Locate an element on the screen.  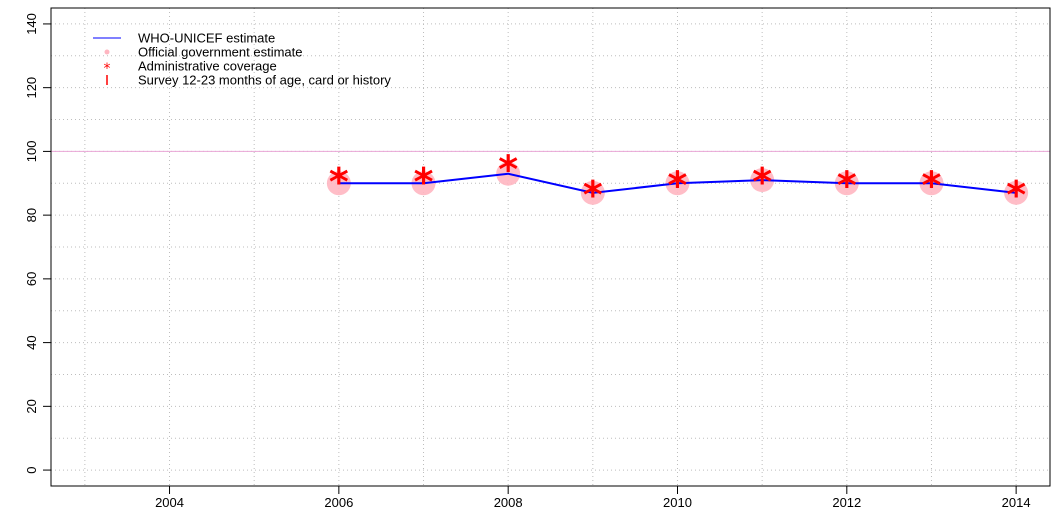
x-tick-label: 2004 is located at coordinates (169, 502).